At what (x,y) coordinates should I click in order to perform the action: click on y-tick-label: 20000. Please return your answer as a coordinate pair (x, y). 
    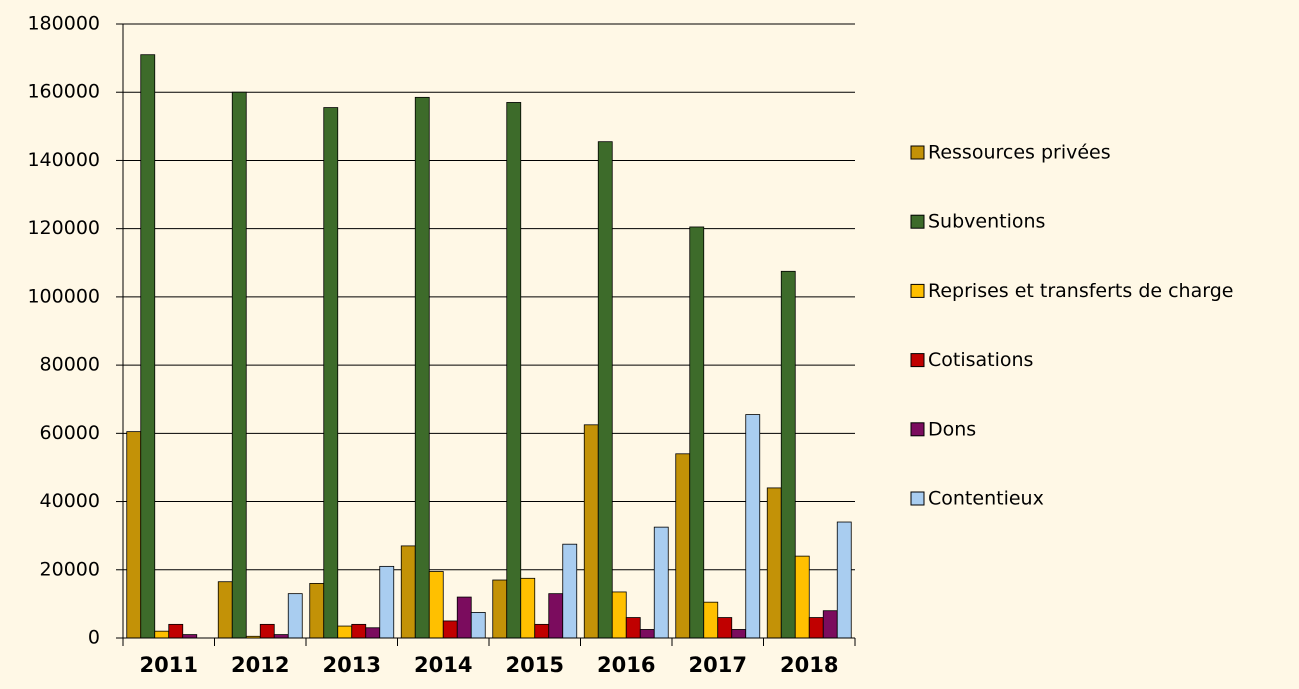
    Looking at the image, I should click on (70, 569).